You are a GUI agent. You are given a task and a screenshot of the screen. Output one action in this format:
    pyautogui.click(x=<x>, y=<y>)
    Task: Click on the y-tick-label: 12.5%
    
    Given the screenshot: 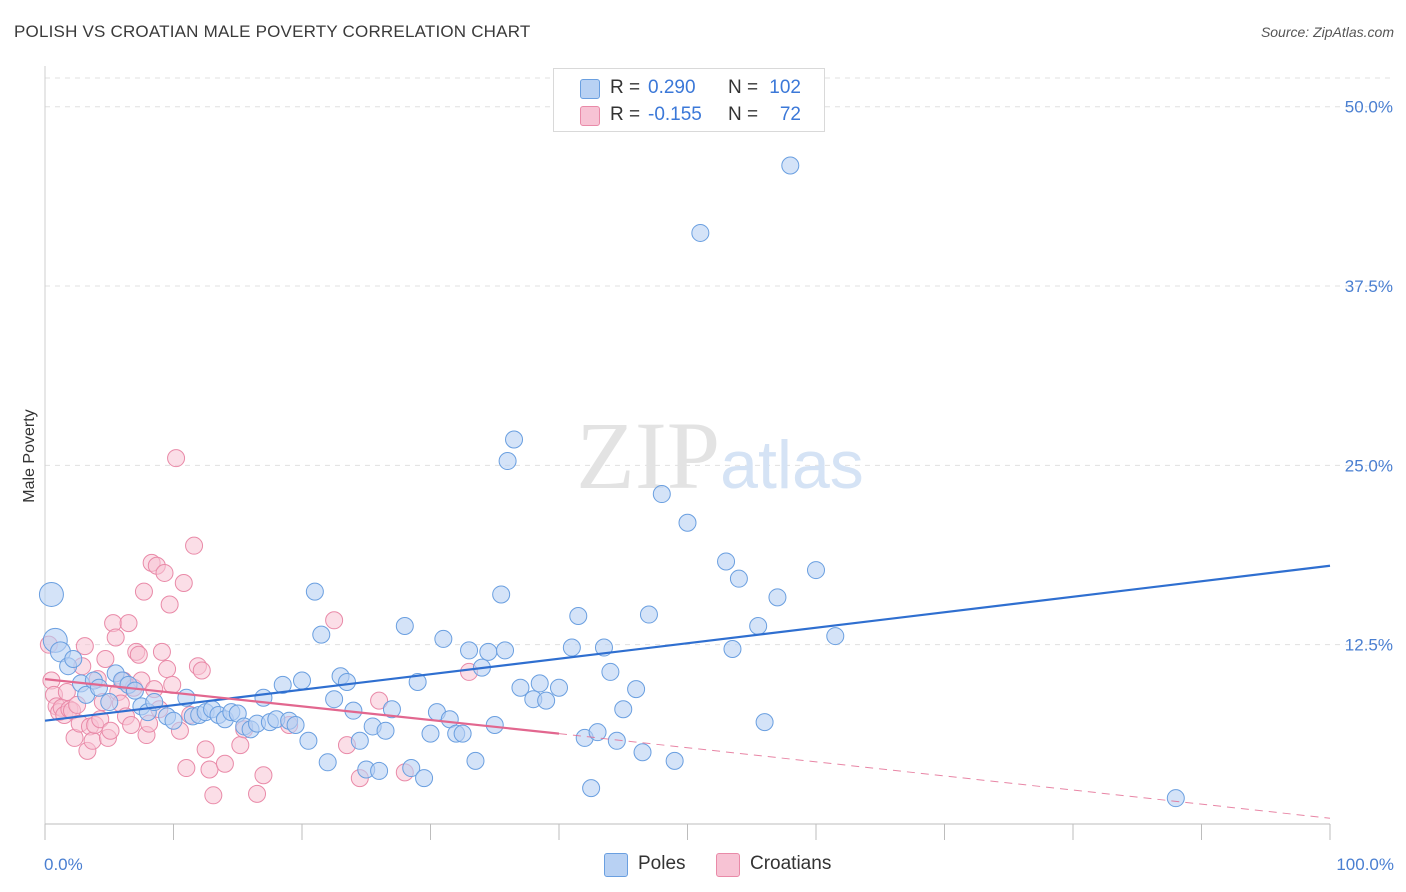 What is the action you would take?
    pyautogui.click(x=1369, y=645)
    